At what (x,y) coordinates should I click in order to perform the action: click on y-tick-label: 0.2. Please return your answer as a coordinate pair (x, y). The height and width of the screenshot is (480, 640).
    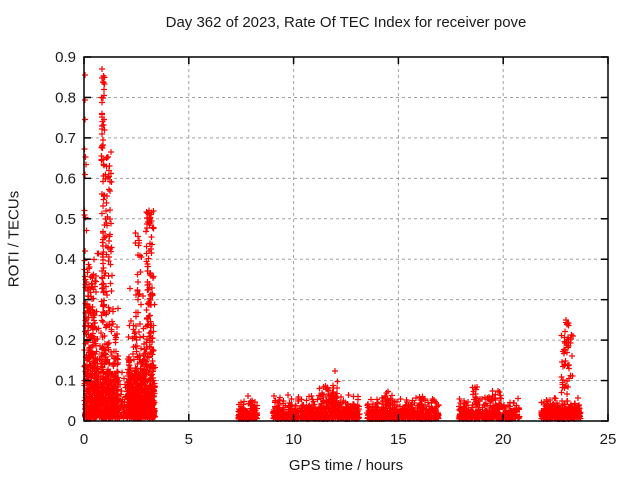
    Looking at the image, I should click on (65, 340).